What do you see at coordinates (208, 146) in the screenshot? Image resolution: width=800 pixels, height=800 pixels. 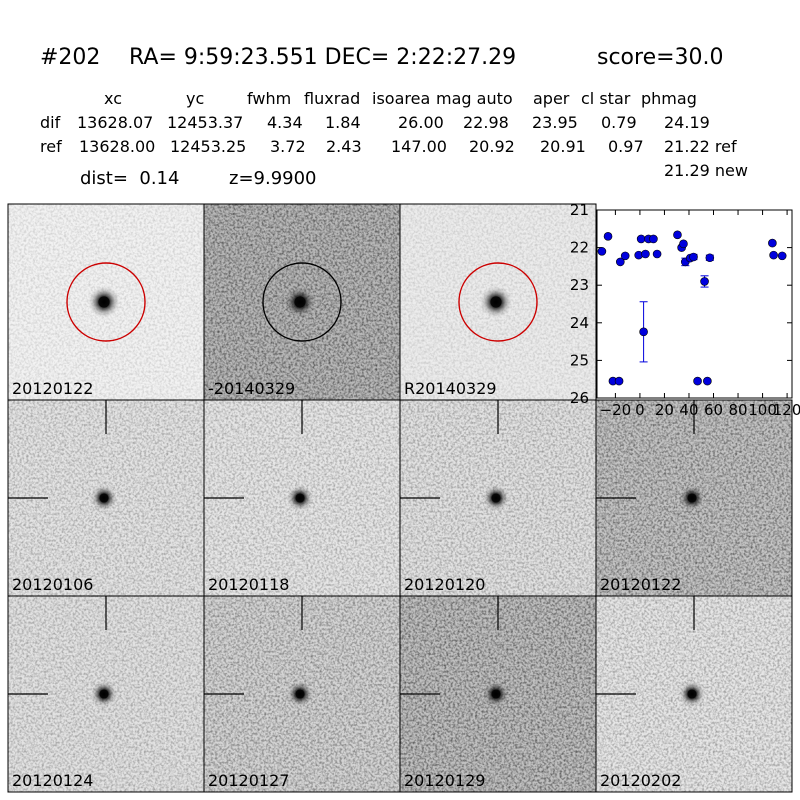 I see `table-cell: 12453.25` at bounding box center [208, 146].